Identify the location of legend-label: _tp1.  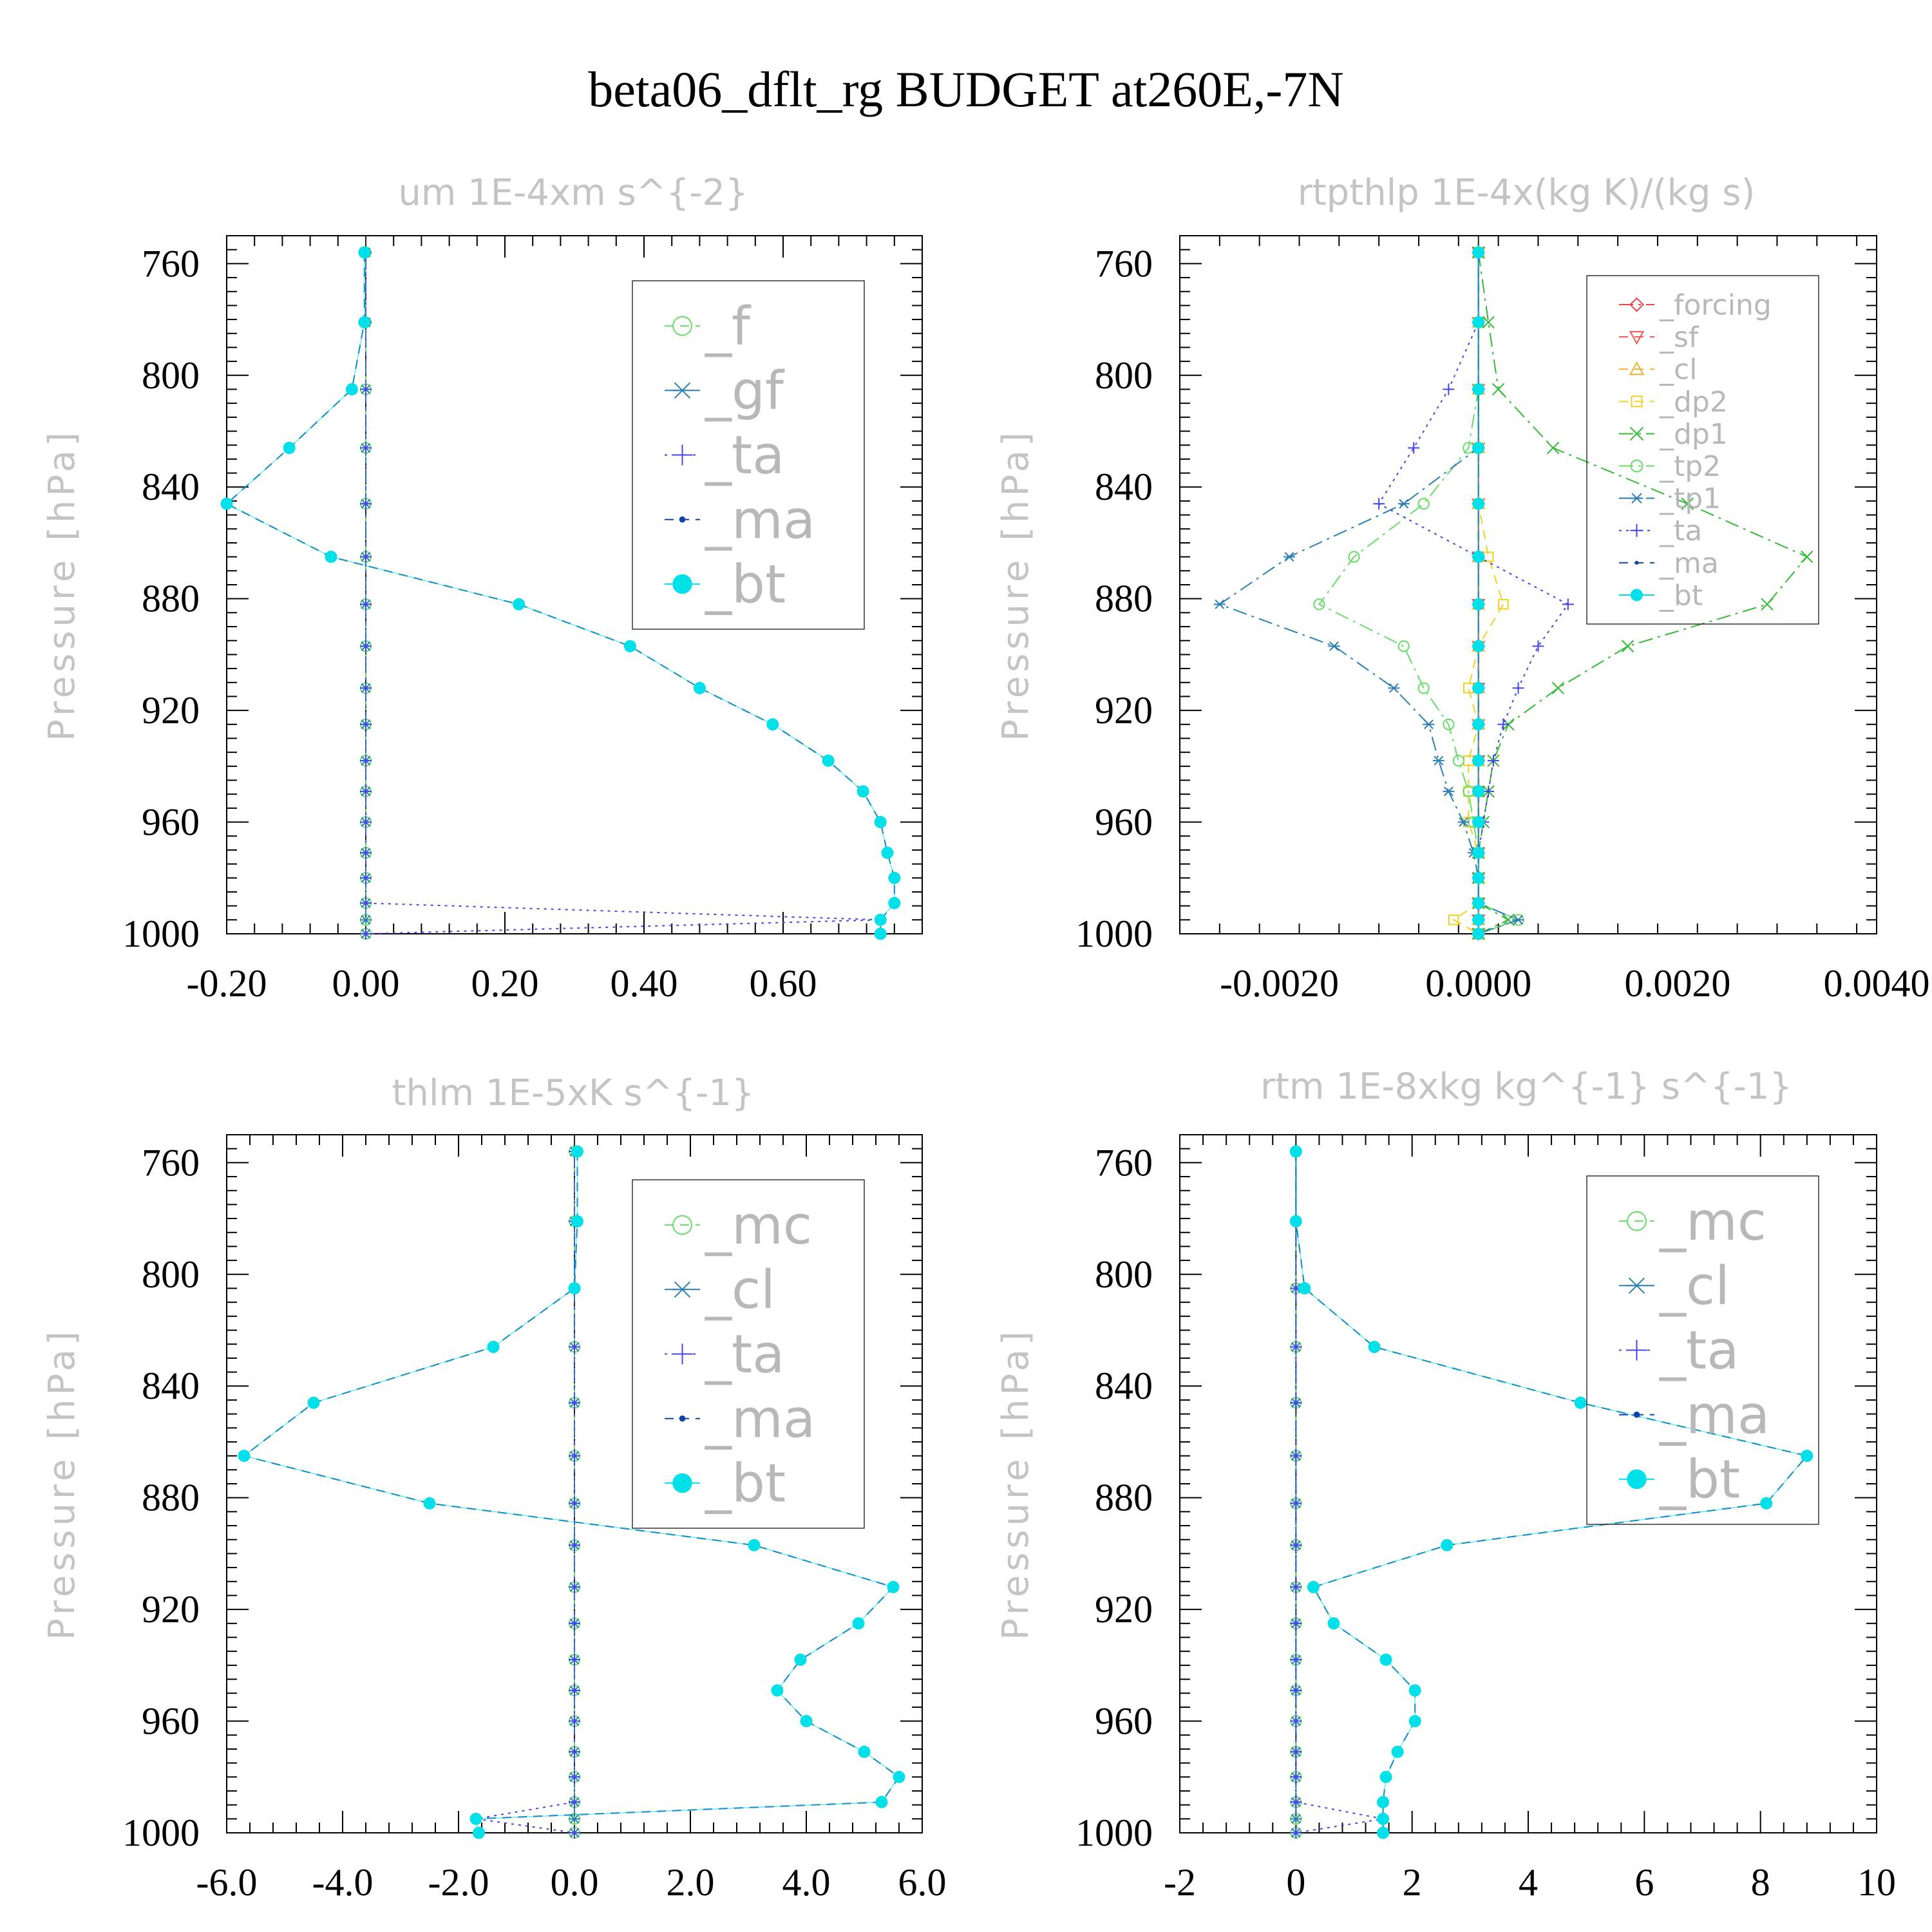
(1690, 498).